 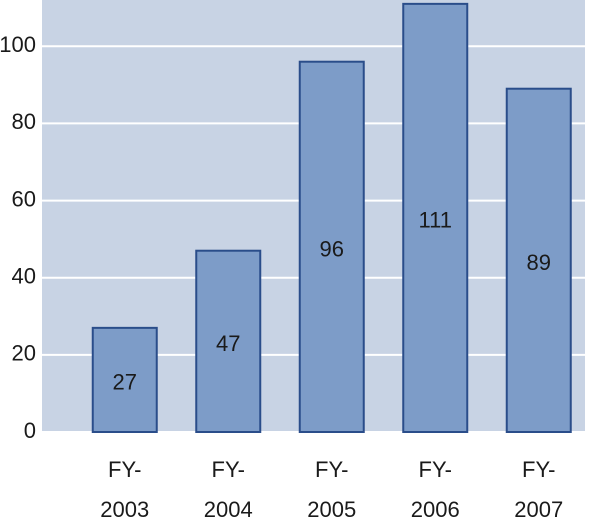 I want to click on value-label: 89, so click(x=539, y=262).